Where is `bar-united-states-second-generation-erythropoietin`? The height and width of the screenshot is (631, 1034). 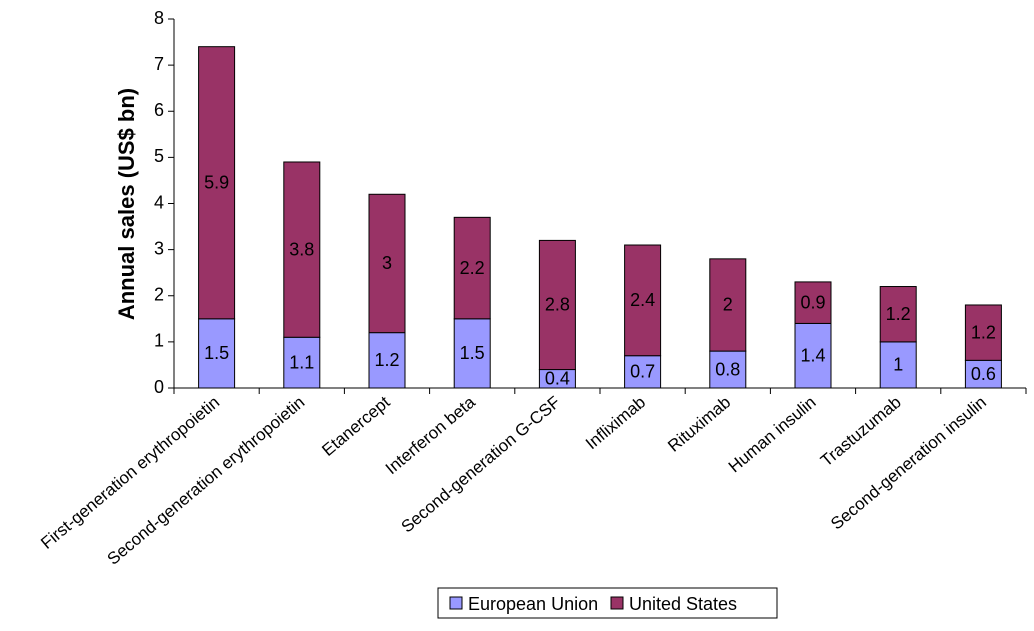
bar-united-states-second-generation-erythropoietin is located at coordinates (302, 249).